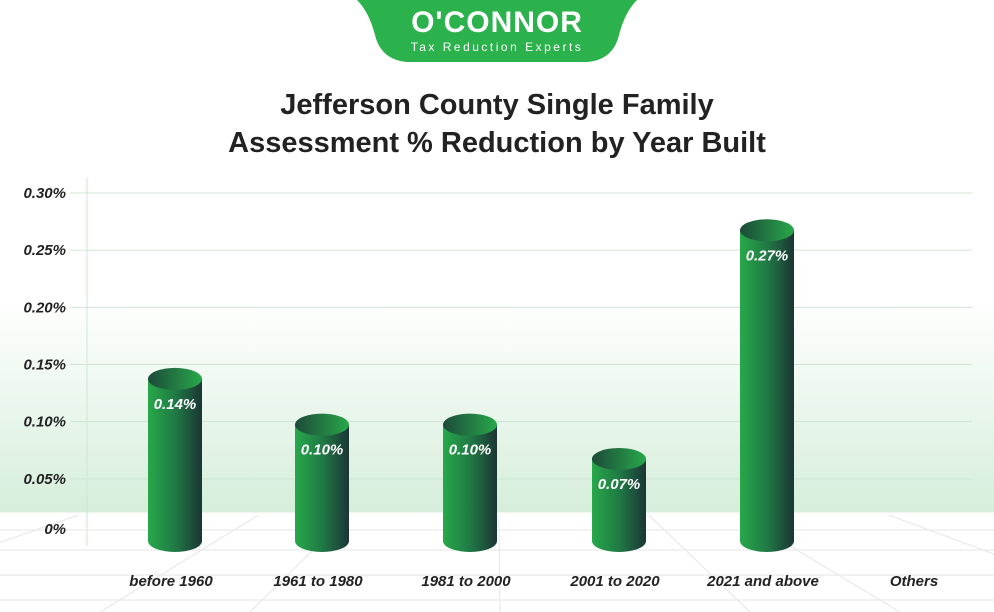 The image size is (994, 612). Describe the element at coordinates (767, 255) in the screenshot. I see `data-label: 0.27%` at that location.